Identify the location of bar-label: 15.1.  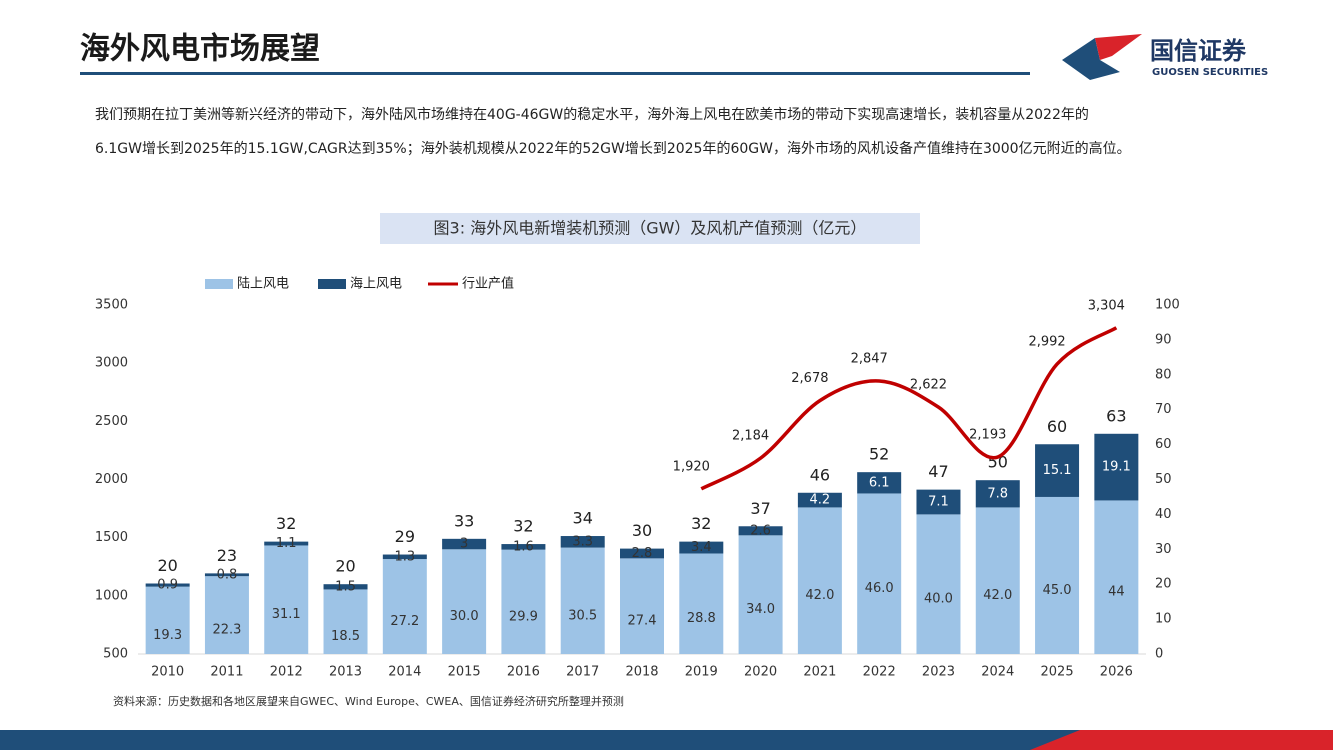
(1057, 470).